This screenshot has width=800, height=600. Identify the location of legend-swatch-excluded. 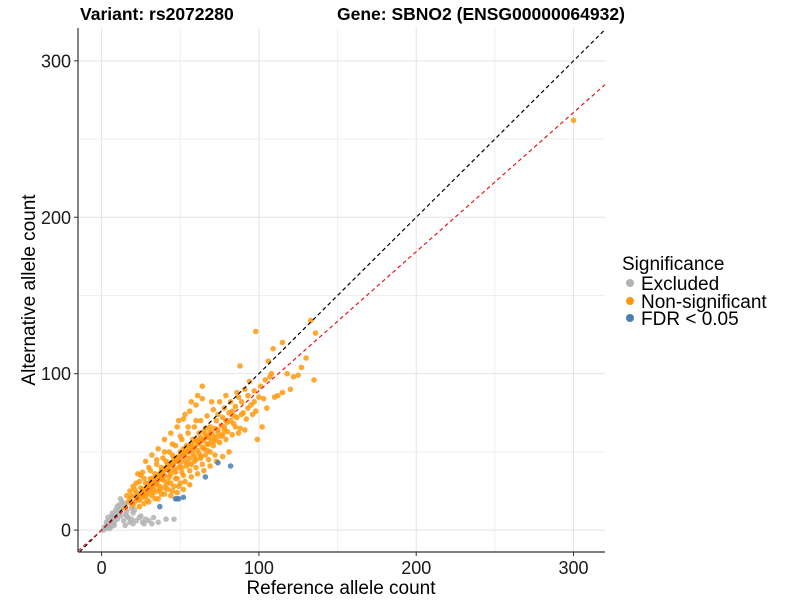
(630, 283).